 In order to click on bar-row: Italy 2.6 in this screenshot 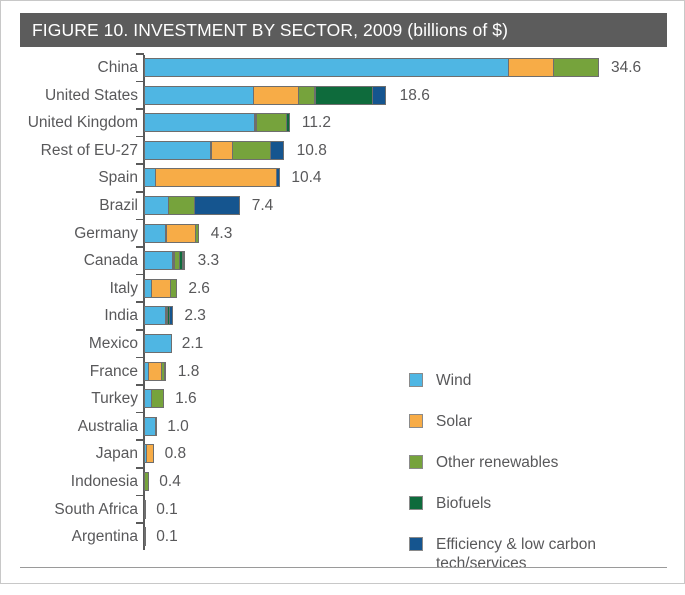, I will do `click(343, 289)`.